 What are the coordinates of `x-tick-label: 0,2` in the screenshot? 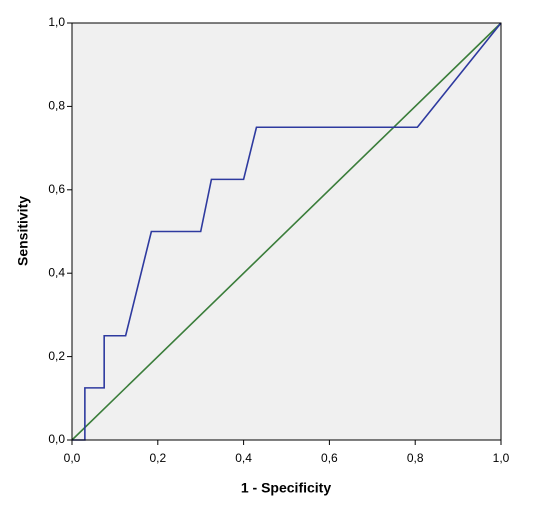 It's located at (157, 458).